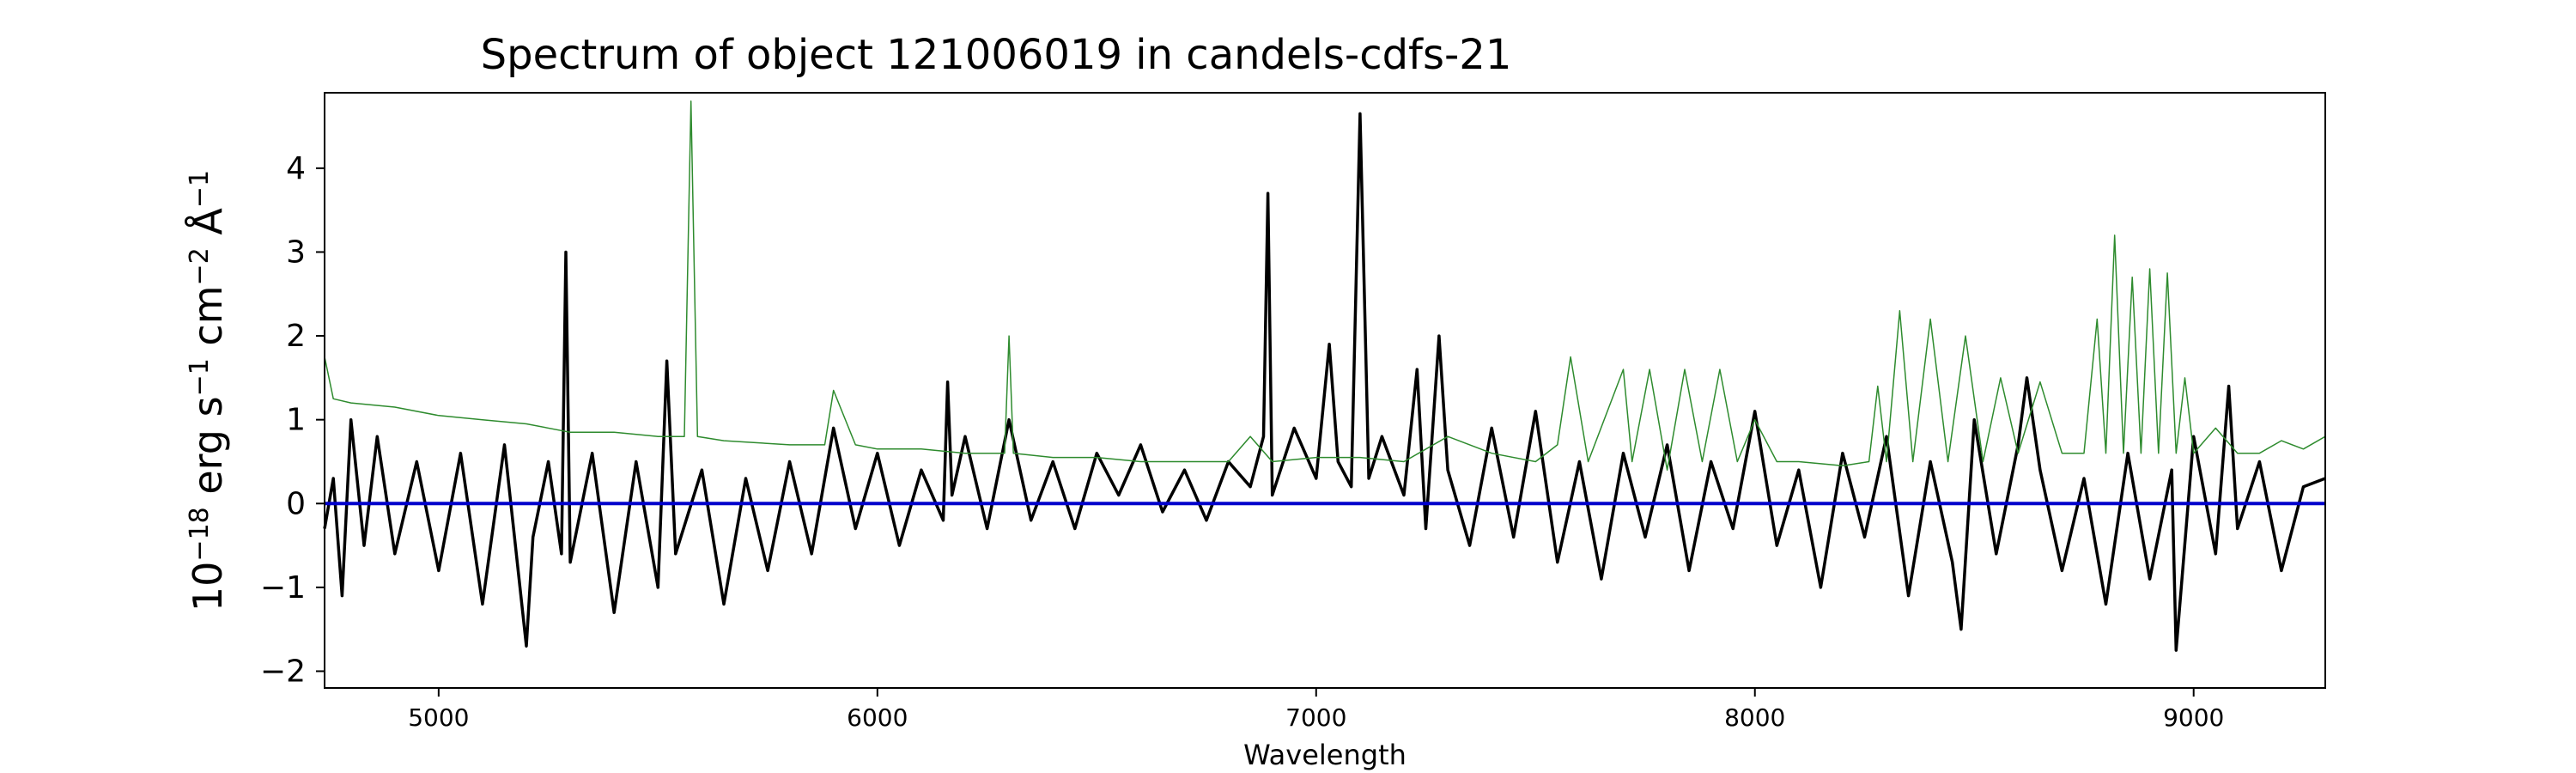 The height and width of the screenshot is (773, 2576). Describe the element at coordinates (439, 717) in the screenshot. I see `x-tick-label: 5000` at that location.